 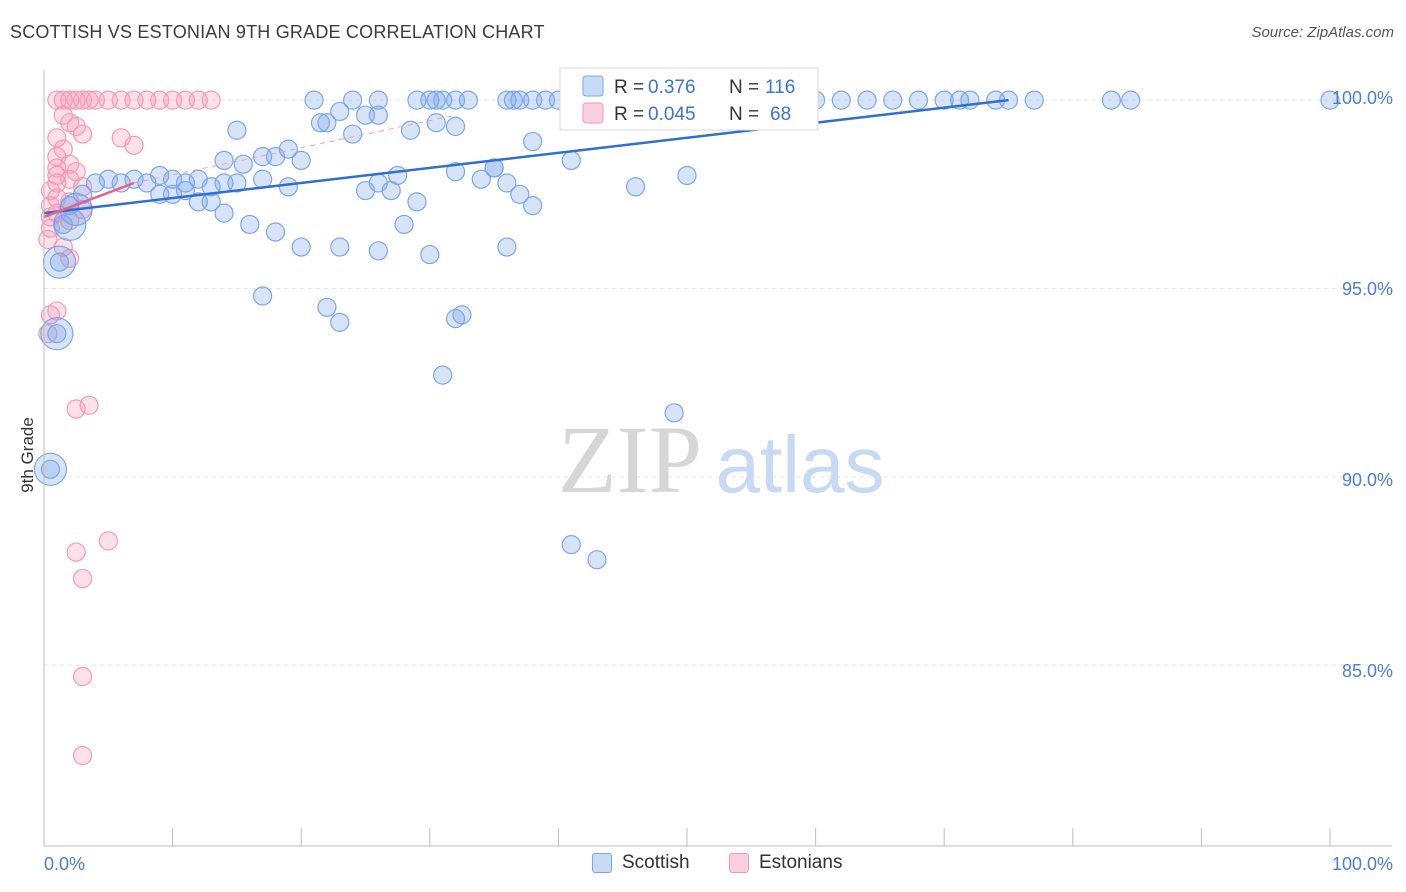 What do you see at coordinates (630, 459) in the screenshot?
I see `watermark-zip: ZIP` at bounding box center [630, 459].